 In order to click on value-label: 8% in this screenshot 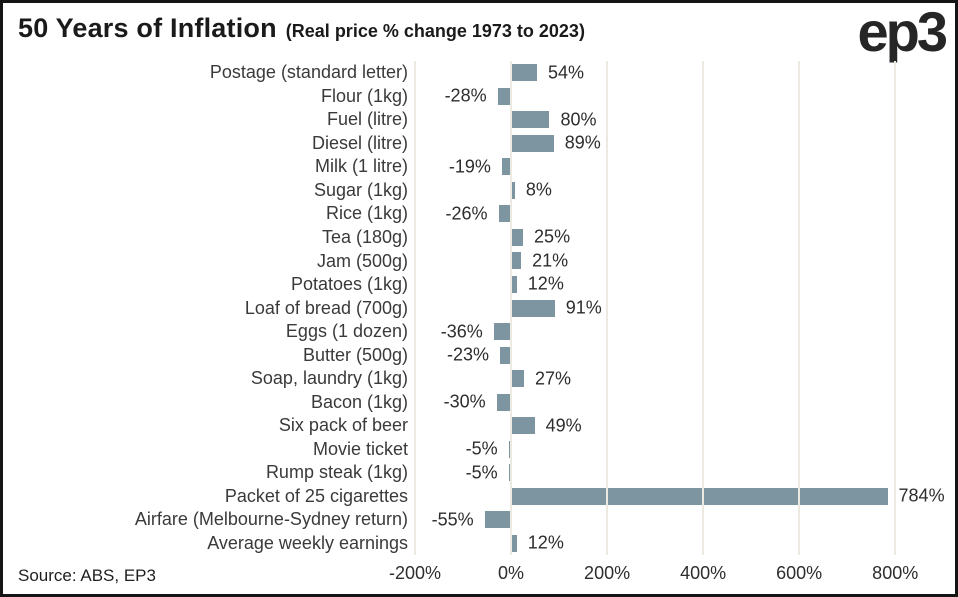, I will do `click(538, 189)`.